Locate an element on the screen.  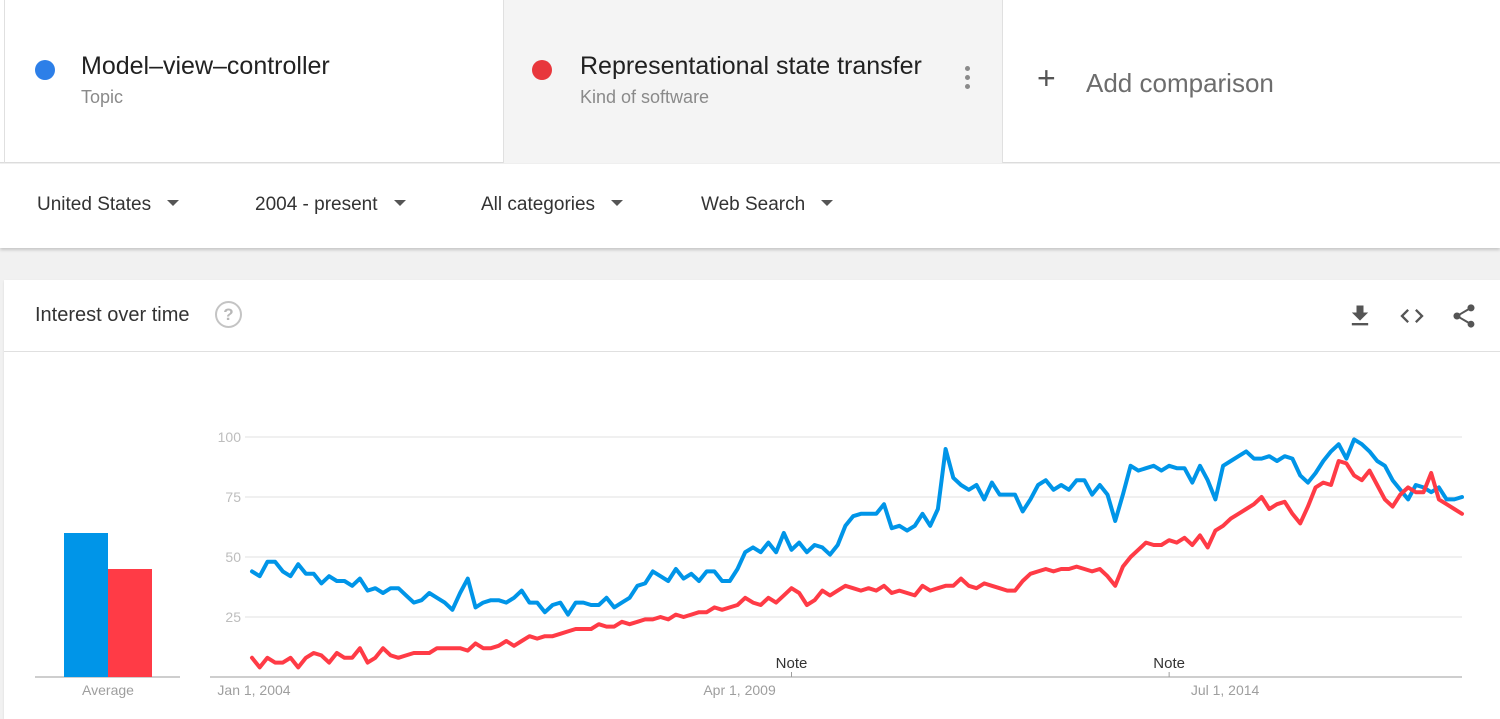
share-icon is located at coordinates (1464, 316).